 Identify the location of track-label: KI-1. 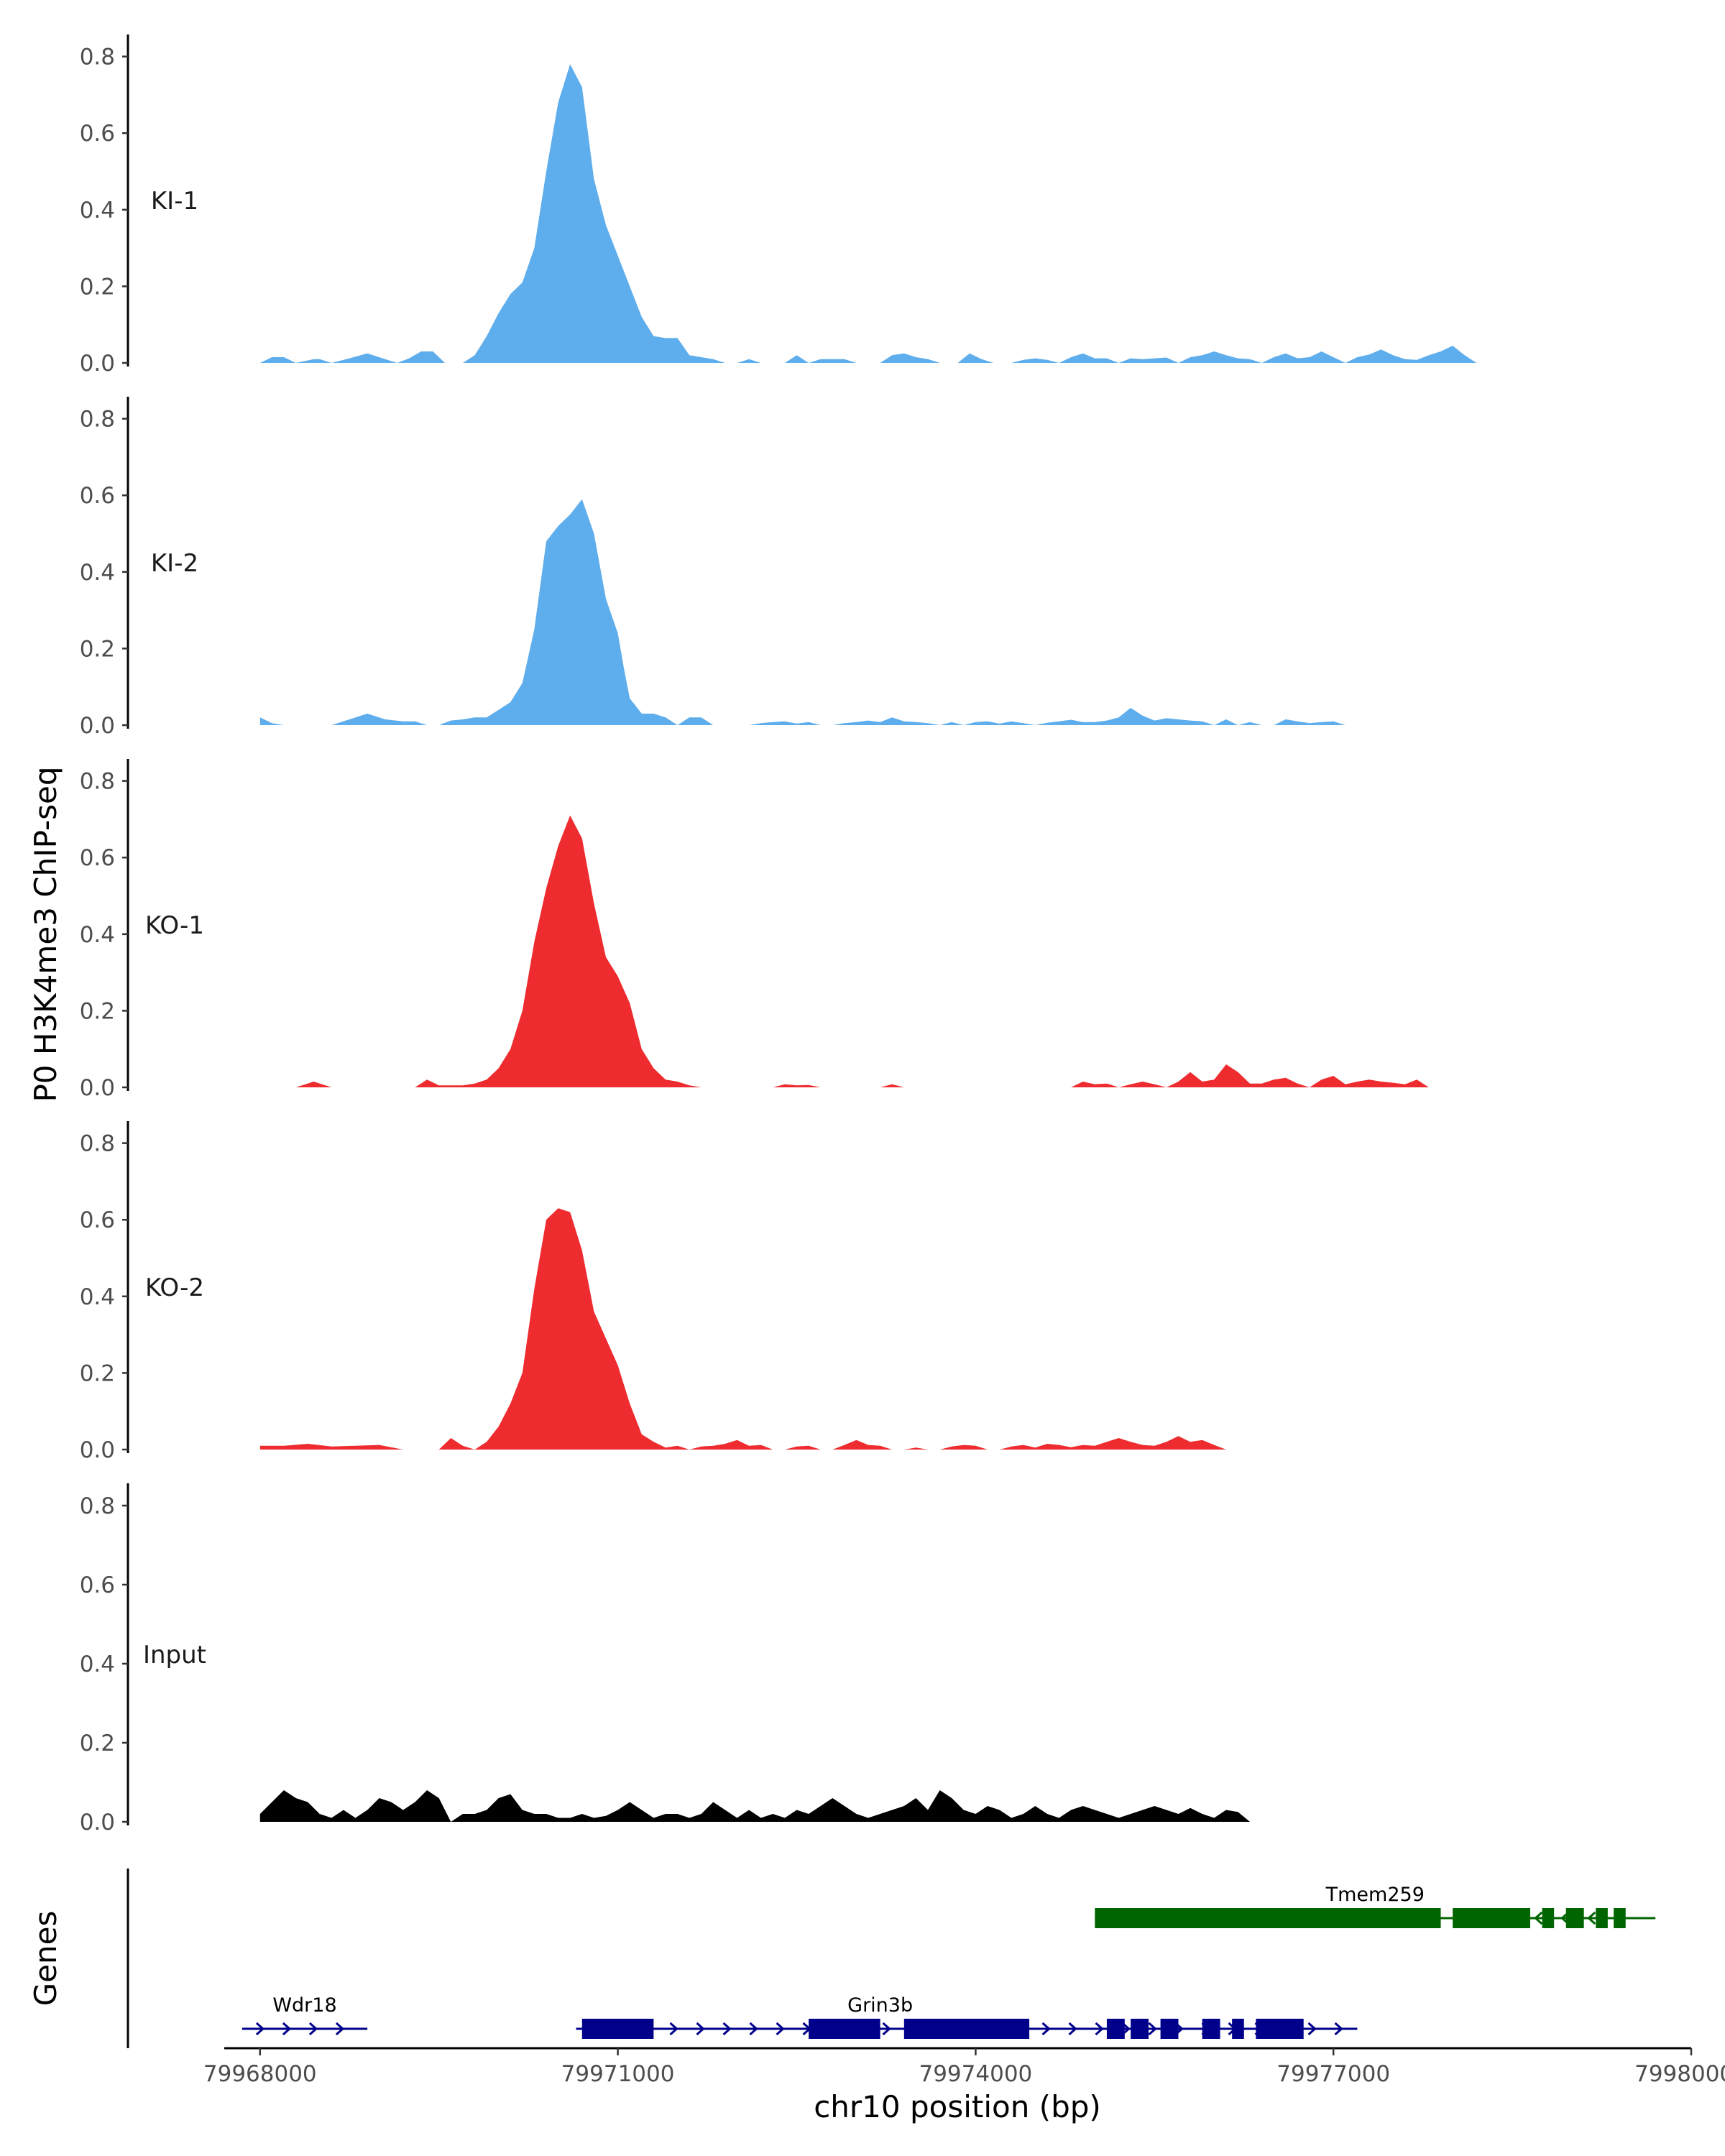
(174, 201).